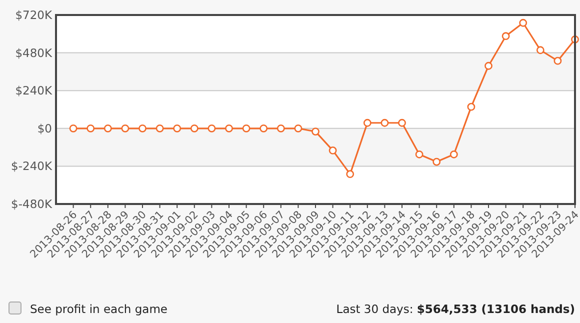 Image resolution: width=580 pixels, height=323 pixels. Describe the element at coordinates (31, 204) in the screenshot. I see `y-tick-label: $-480K` at that location.